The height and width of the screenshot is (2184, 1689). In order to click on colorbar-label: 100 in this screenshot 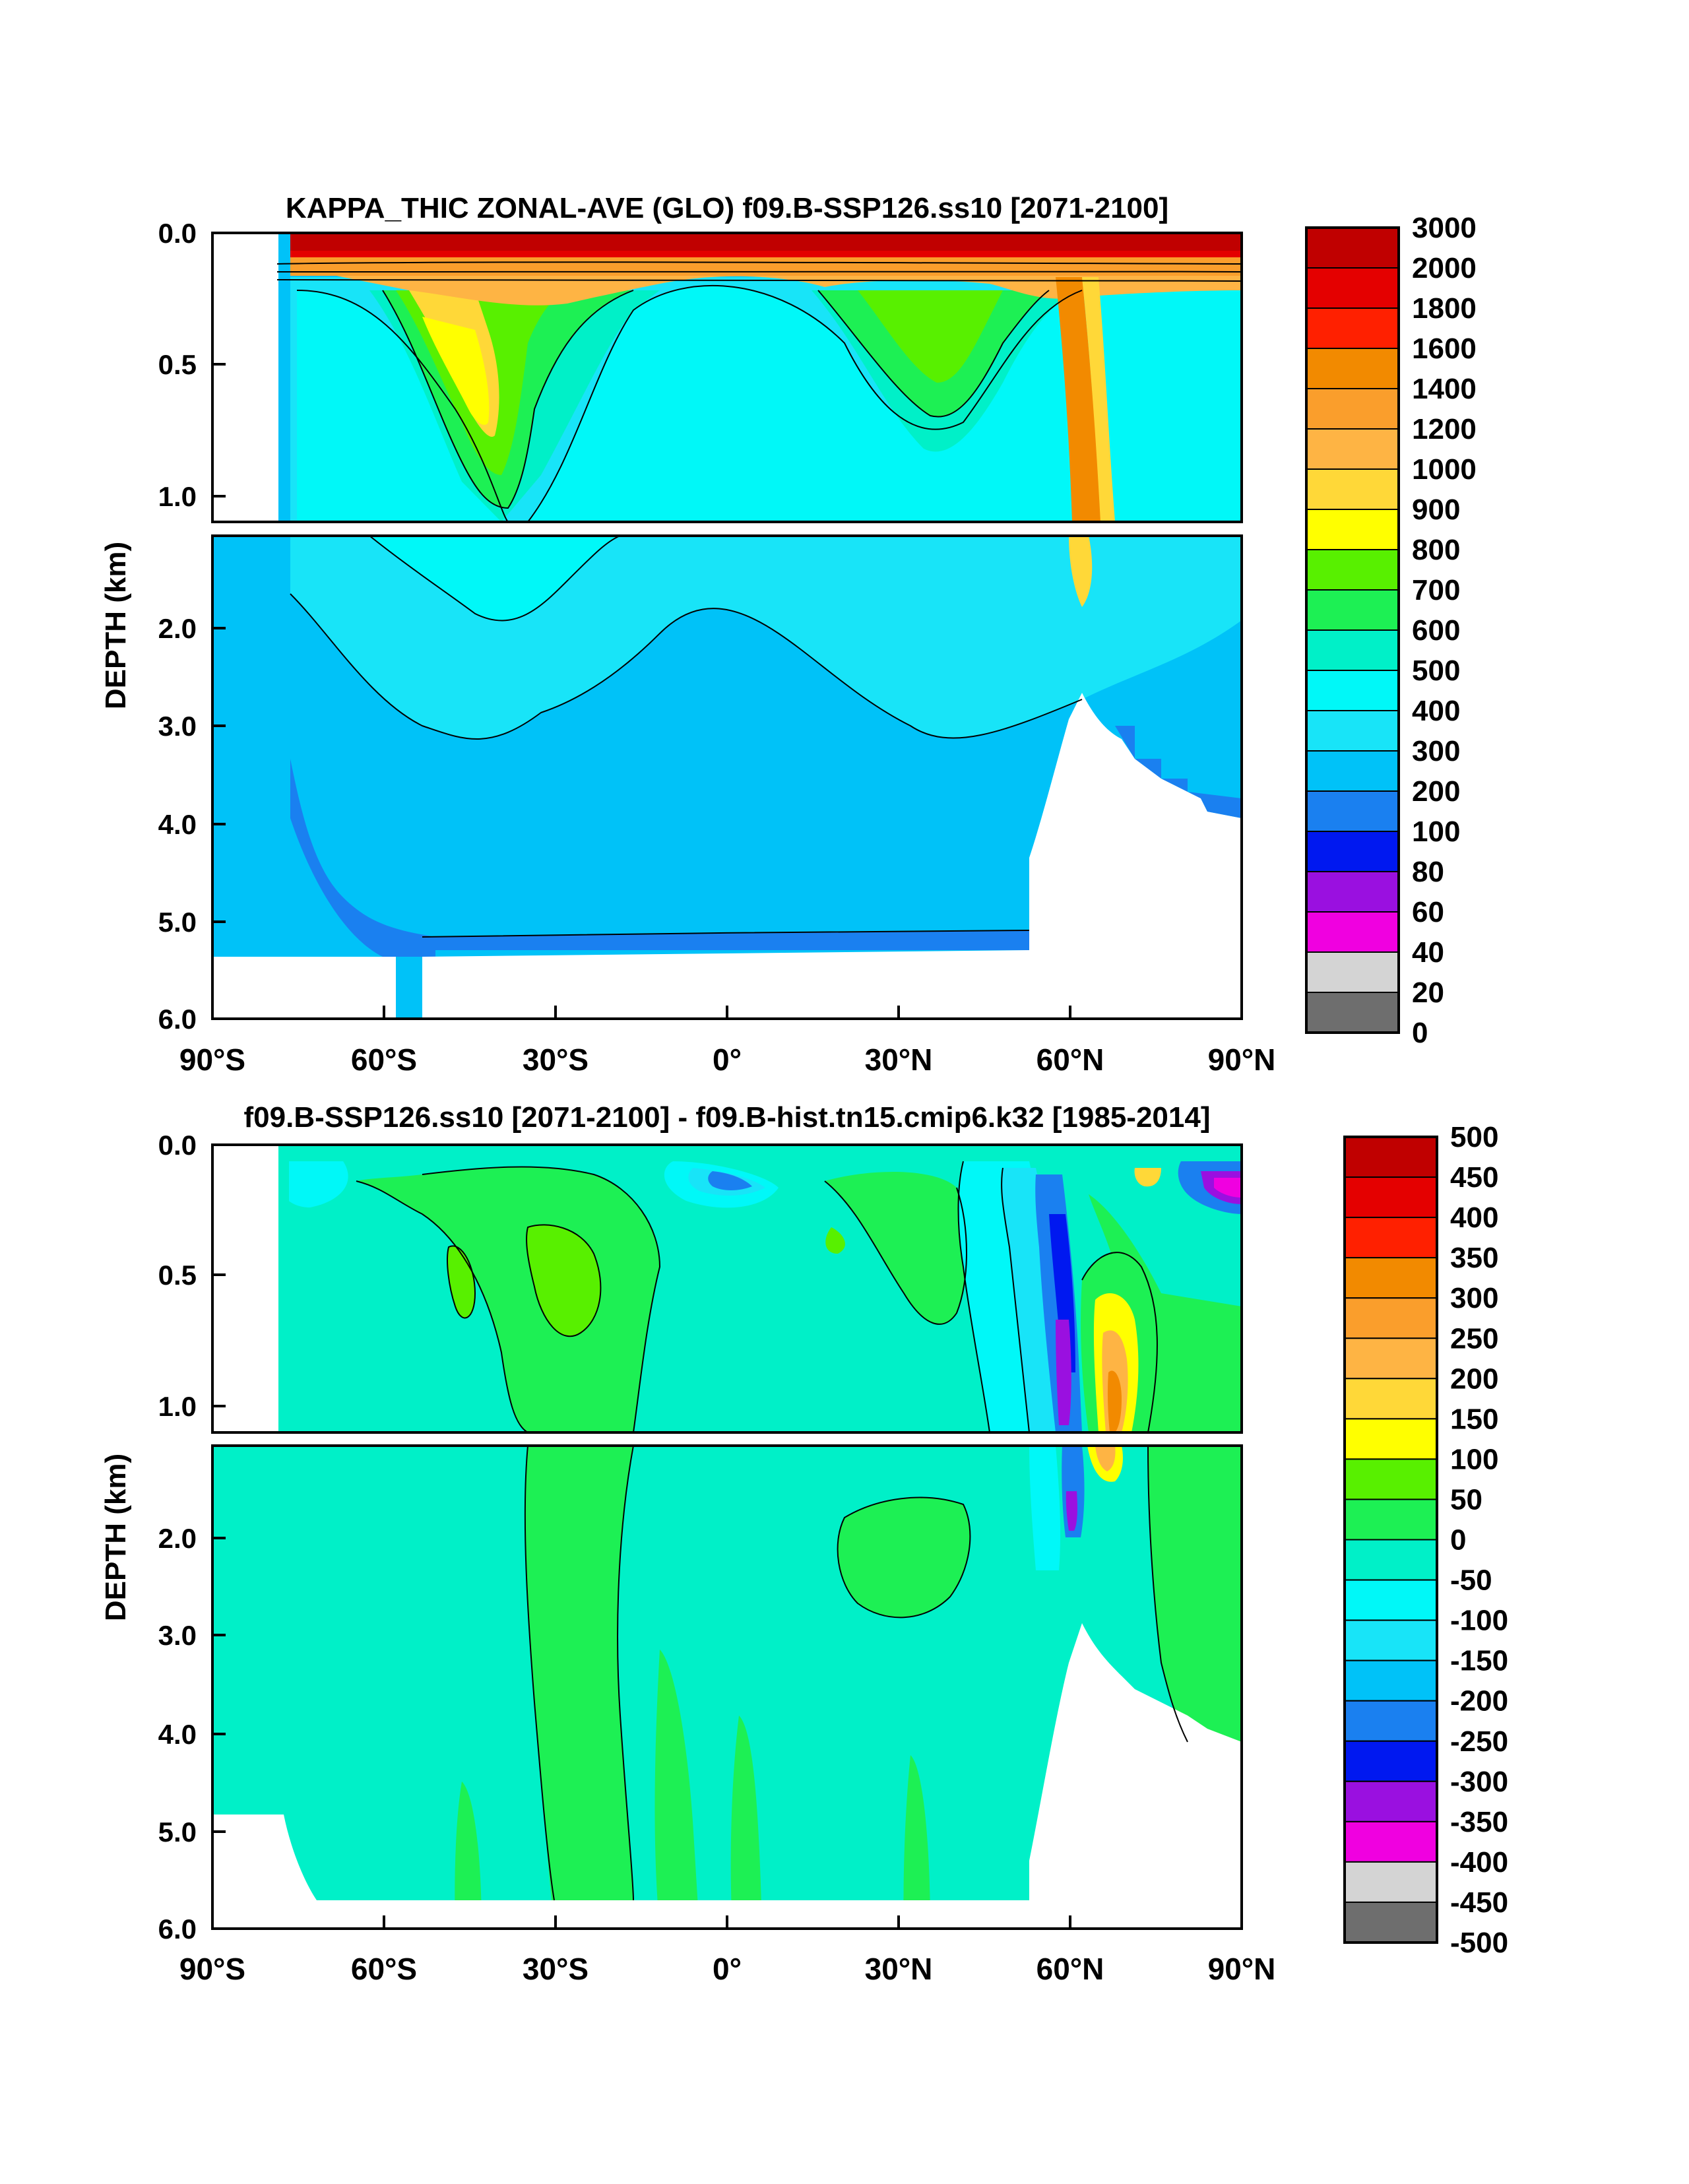, I will do `click(1436, 832)`.